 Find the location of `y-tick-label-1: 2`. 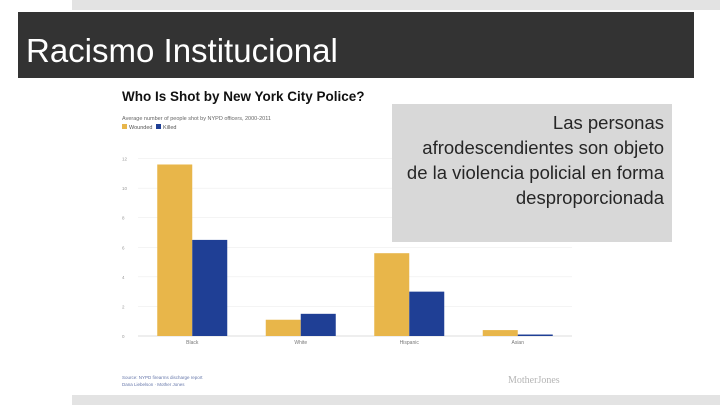

y-tick-label-1: 2 is located at coordinates (123, 306).